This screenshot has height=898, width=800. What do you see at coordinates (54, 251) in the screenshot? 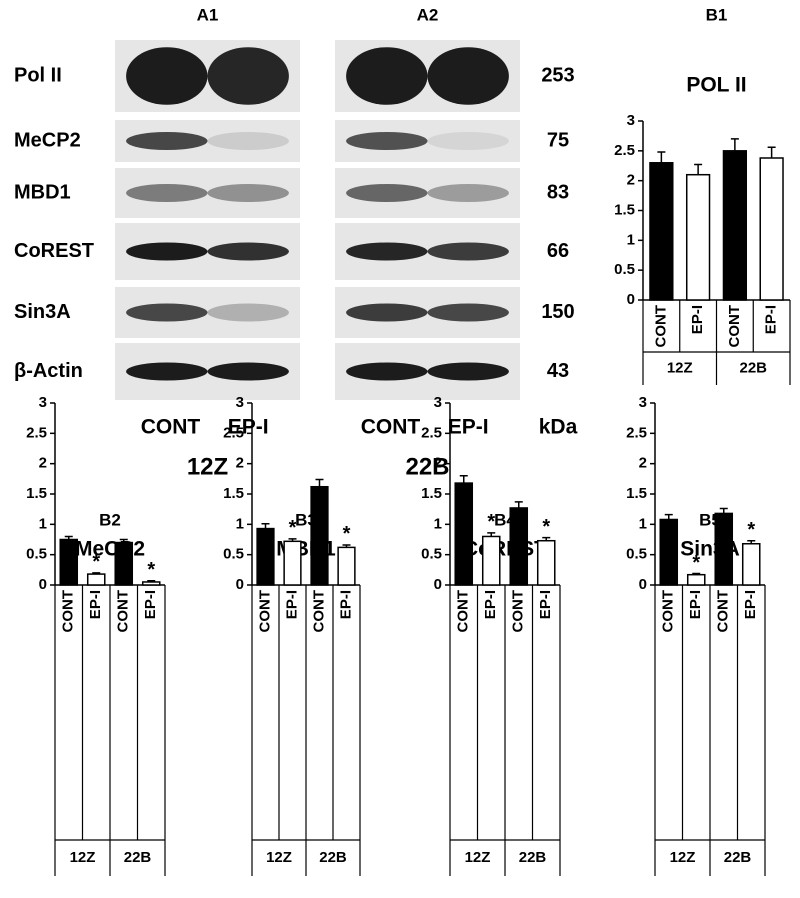
I see `protein-label: CoREST` at bounding box center [54, 251].